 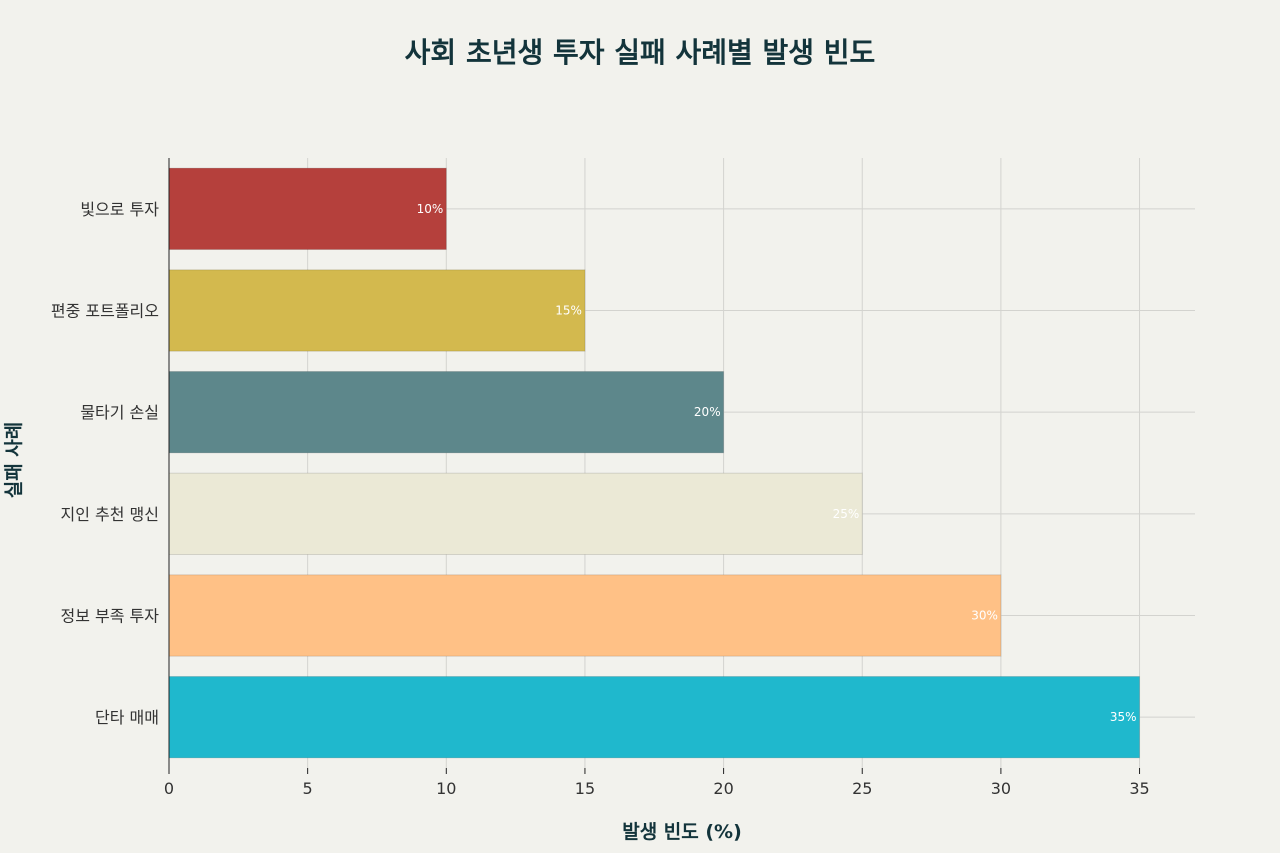 I want to click on chart-title: 사회 초년생 투자 실패 사례별 발생 빈도, so click(x=640, y=52).